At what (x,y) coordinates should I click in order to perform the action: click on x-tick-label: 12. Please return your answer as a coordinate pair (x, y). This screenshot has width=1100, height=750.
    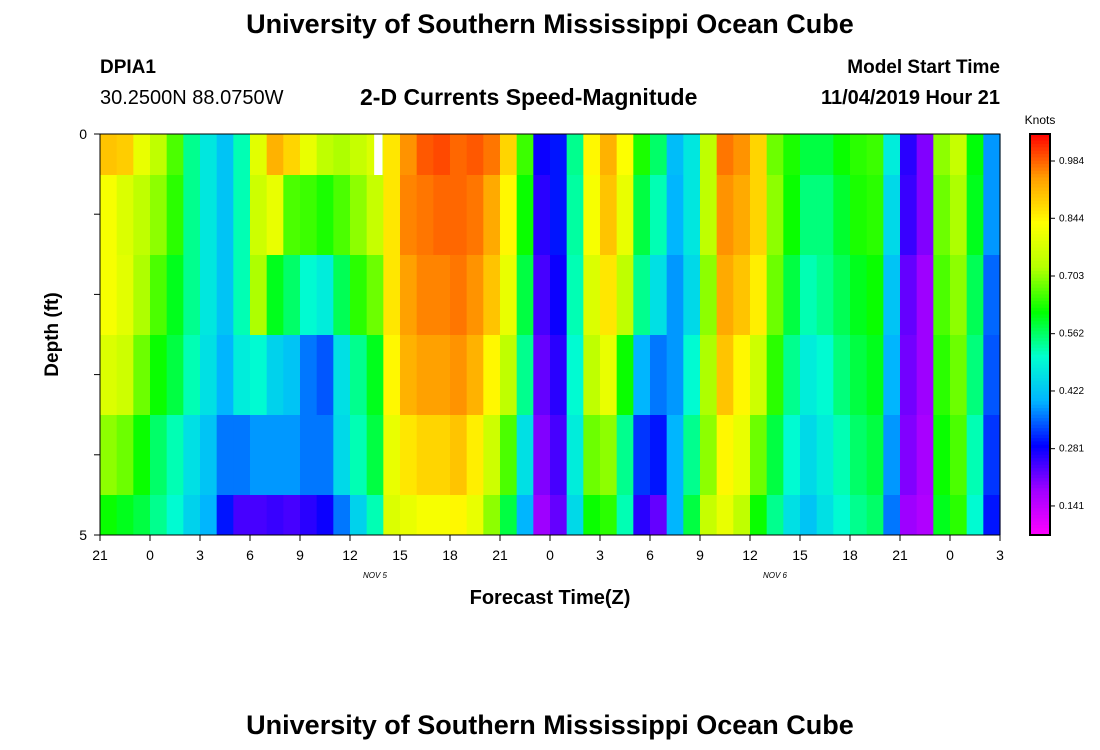
    Looking at the image, I should click on (350, 555).